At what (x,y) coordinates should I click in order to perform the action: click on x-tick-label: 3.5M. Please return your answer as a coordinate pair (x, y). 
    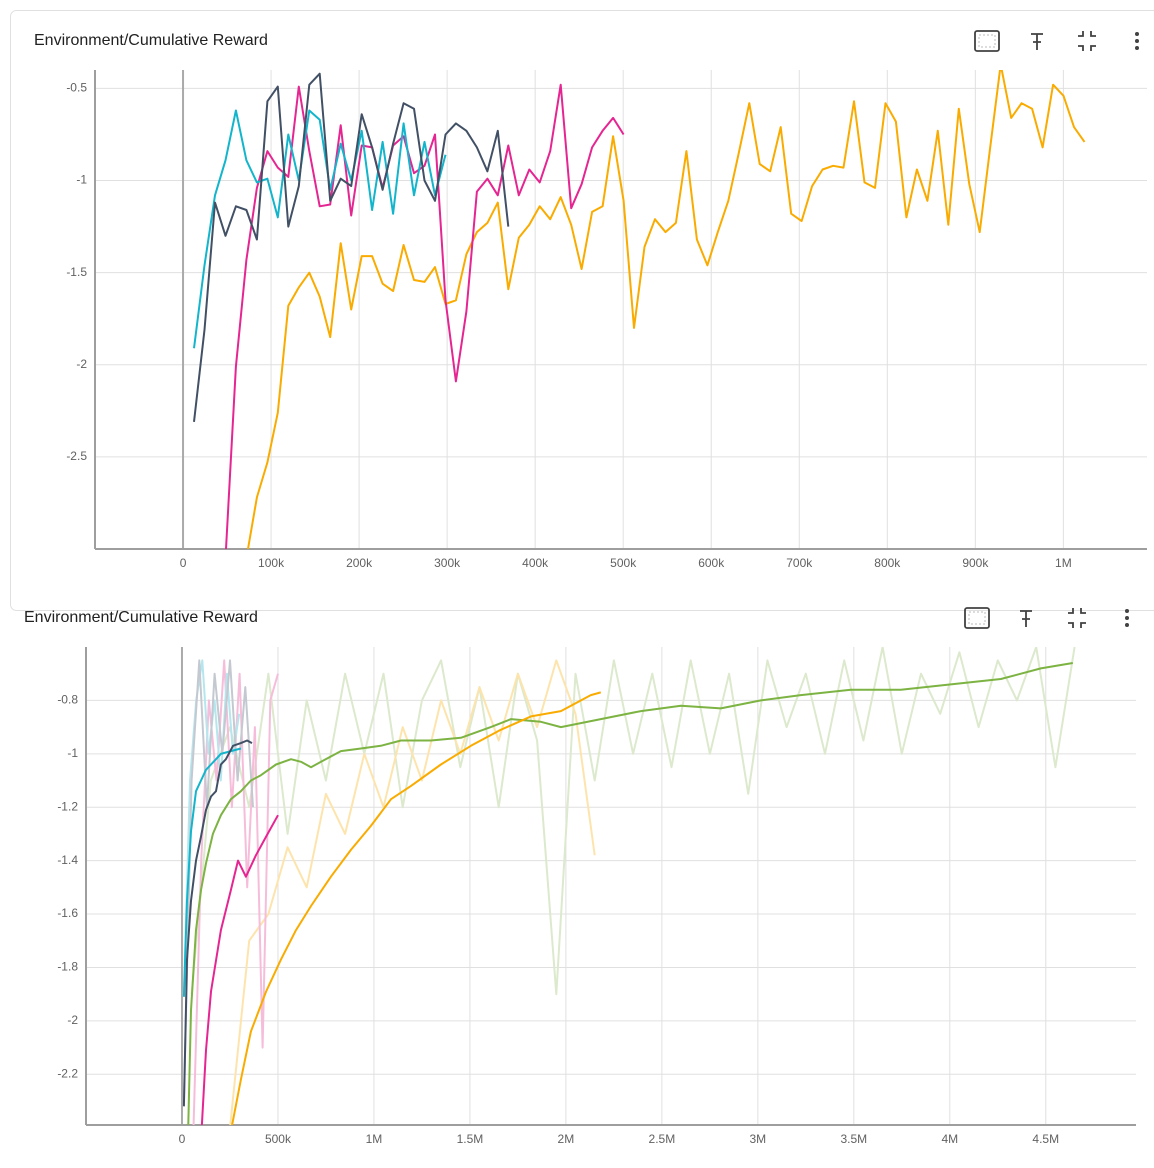
    Looking at the image, I should click on (853, 1139).